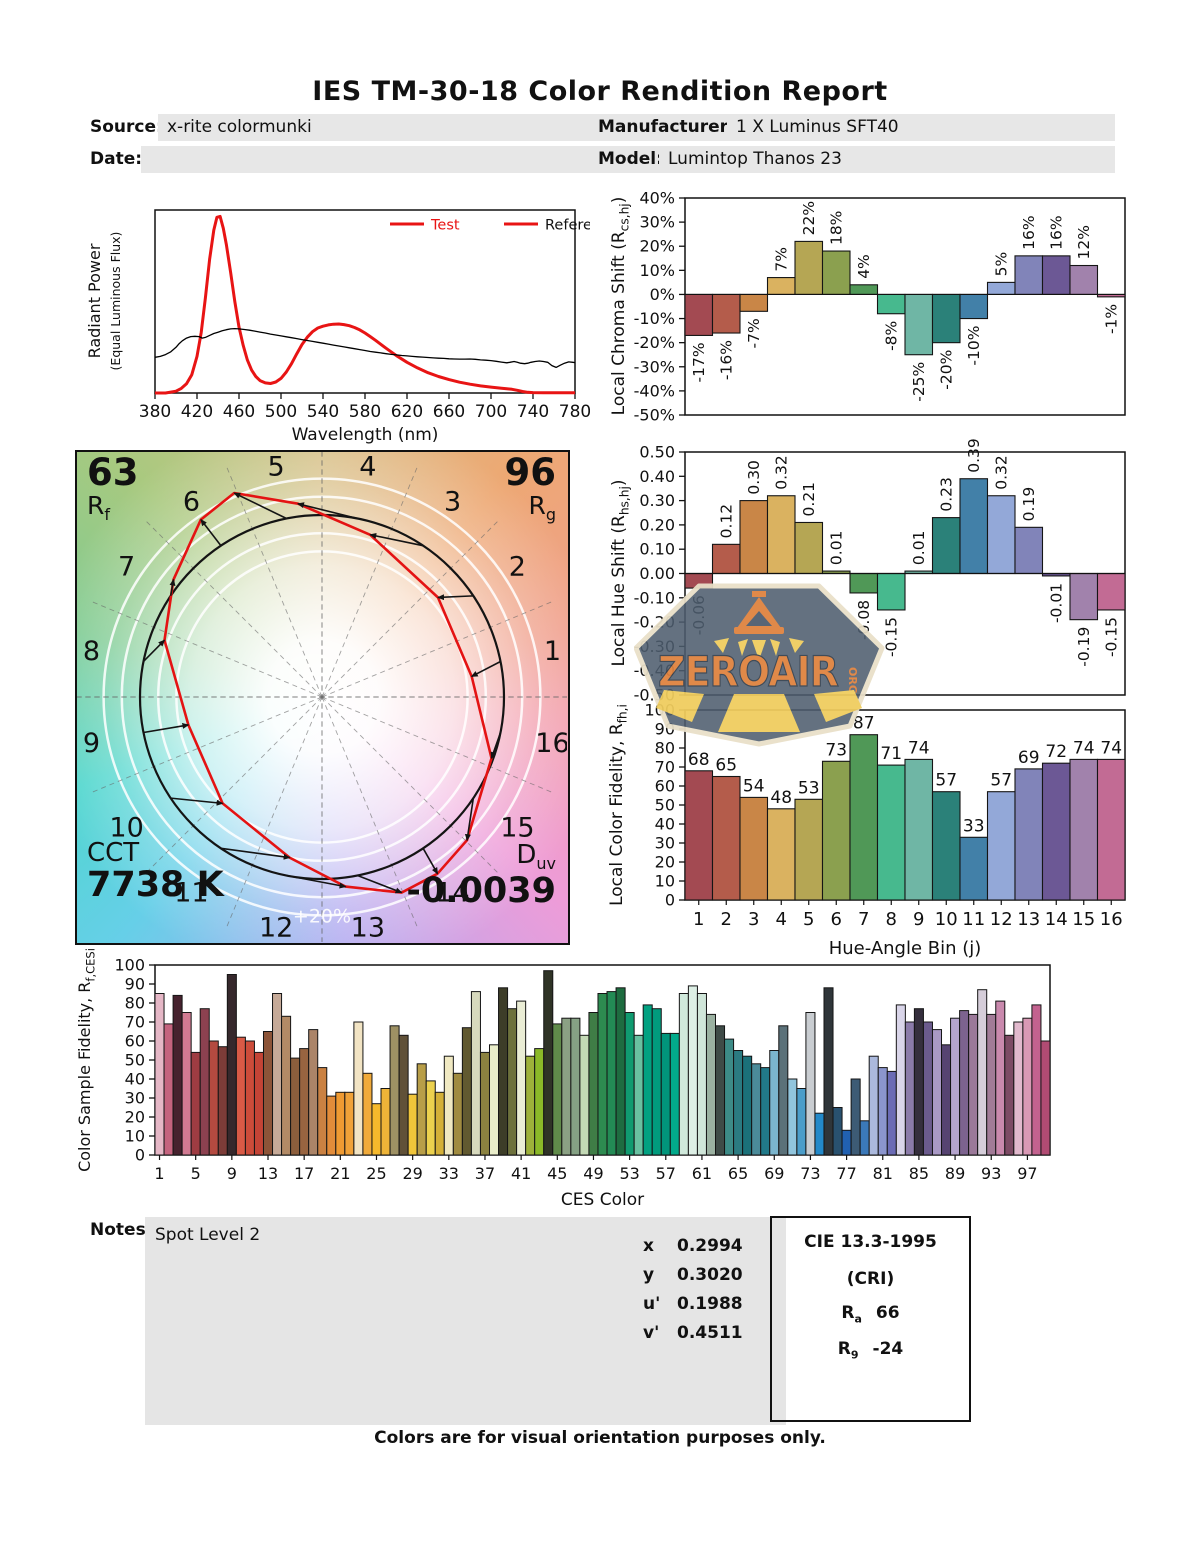 The image size is (1200, 1550). Describe the element at coordinates (567, 226) in the screenshot. I see `legend-reference-label: Reference` at that location.